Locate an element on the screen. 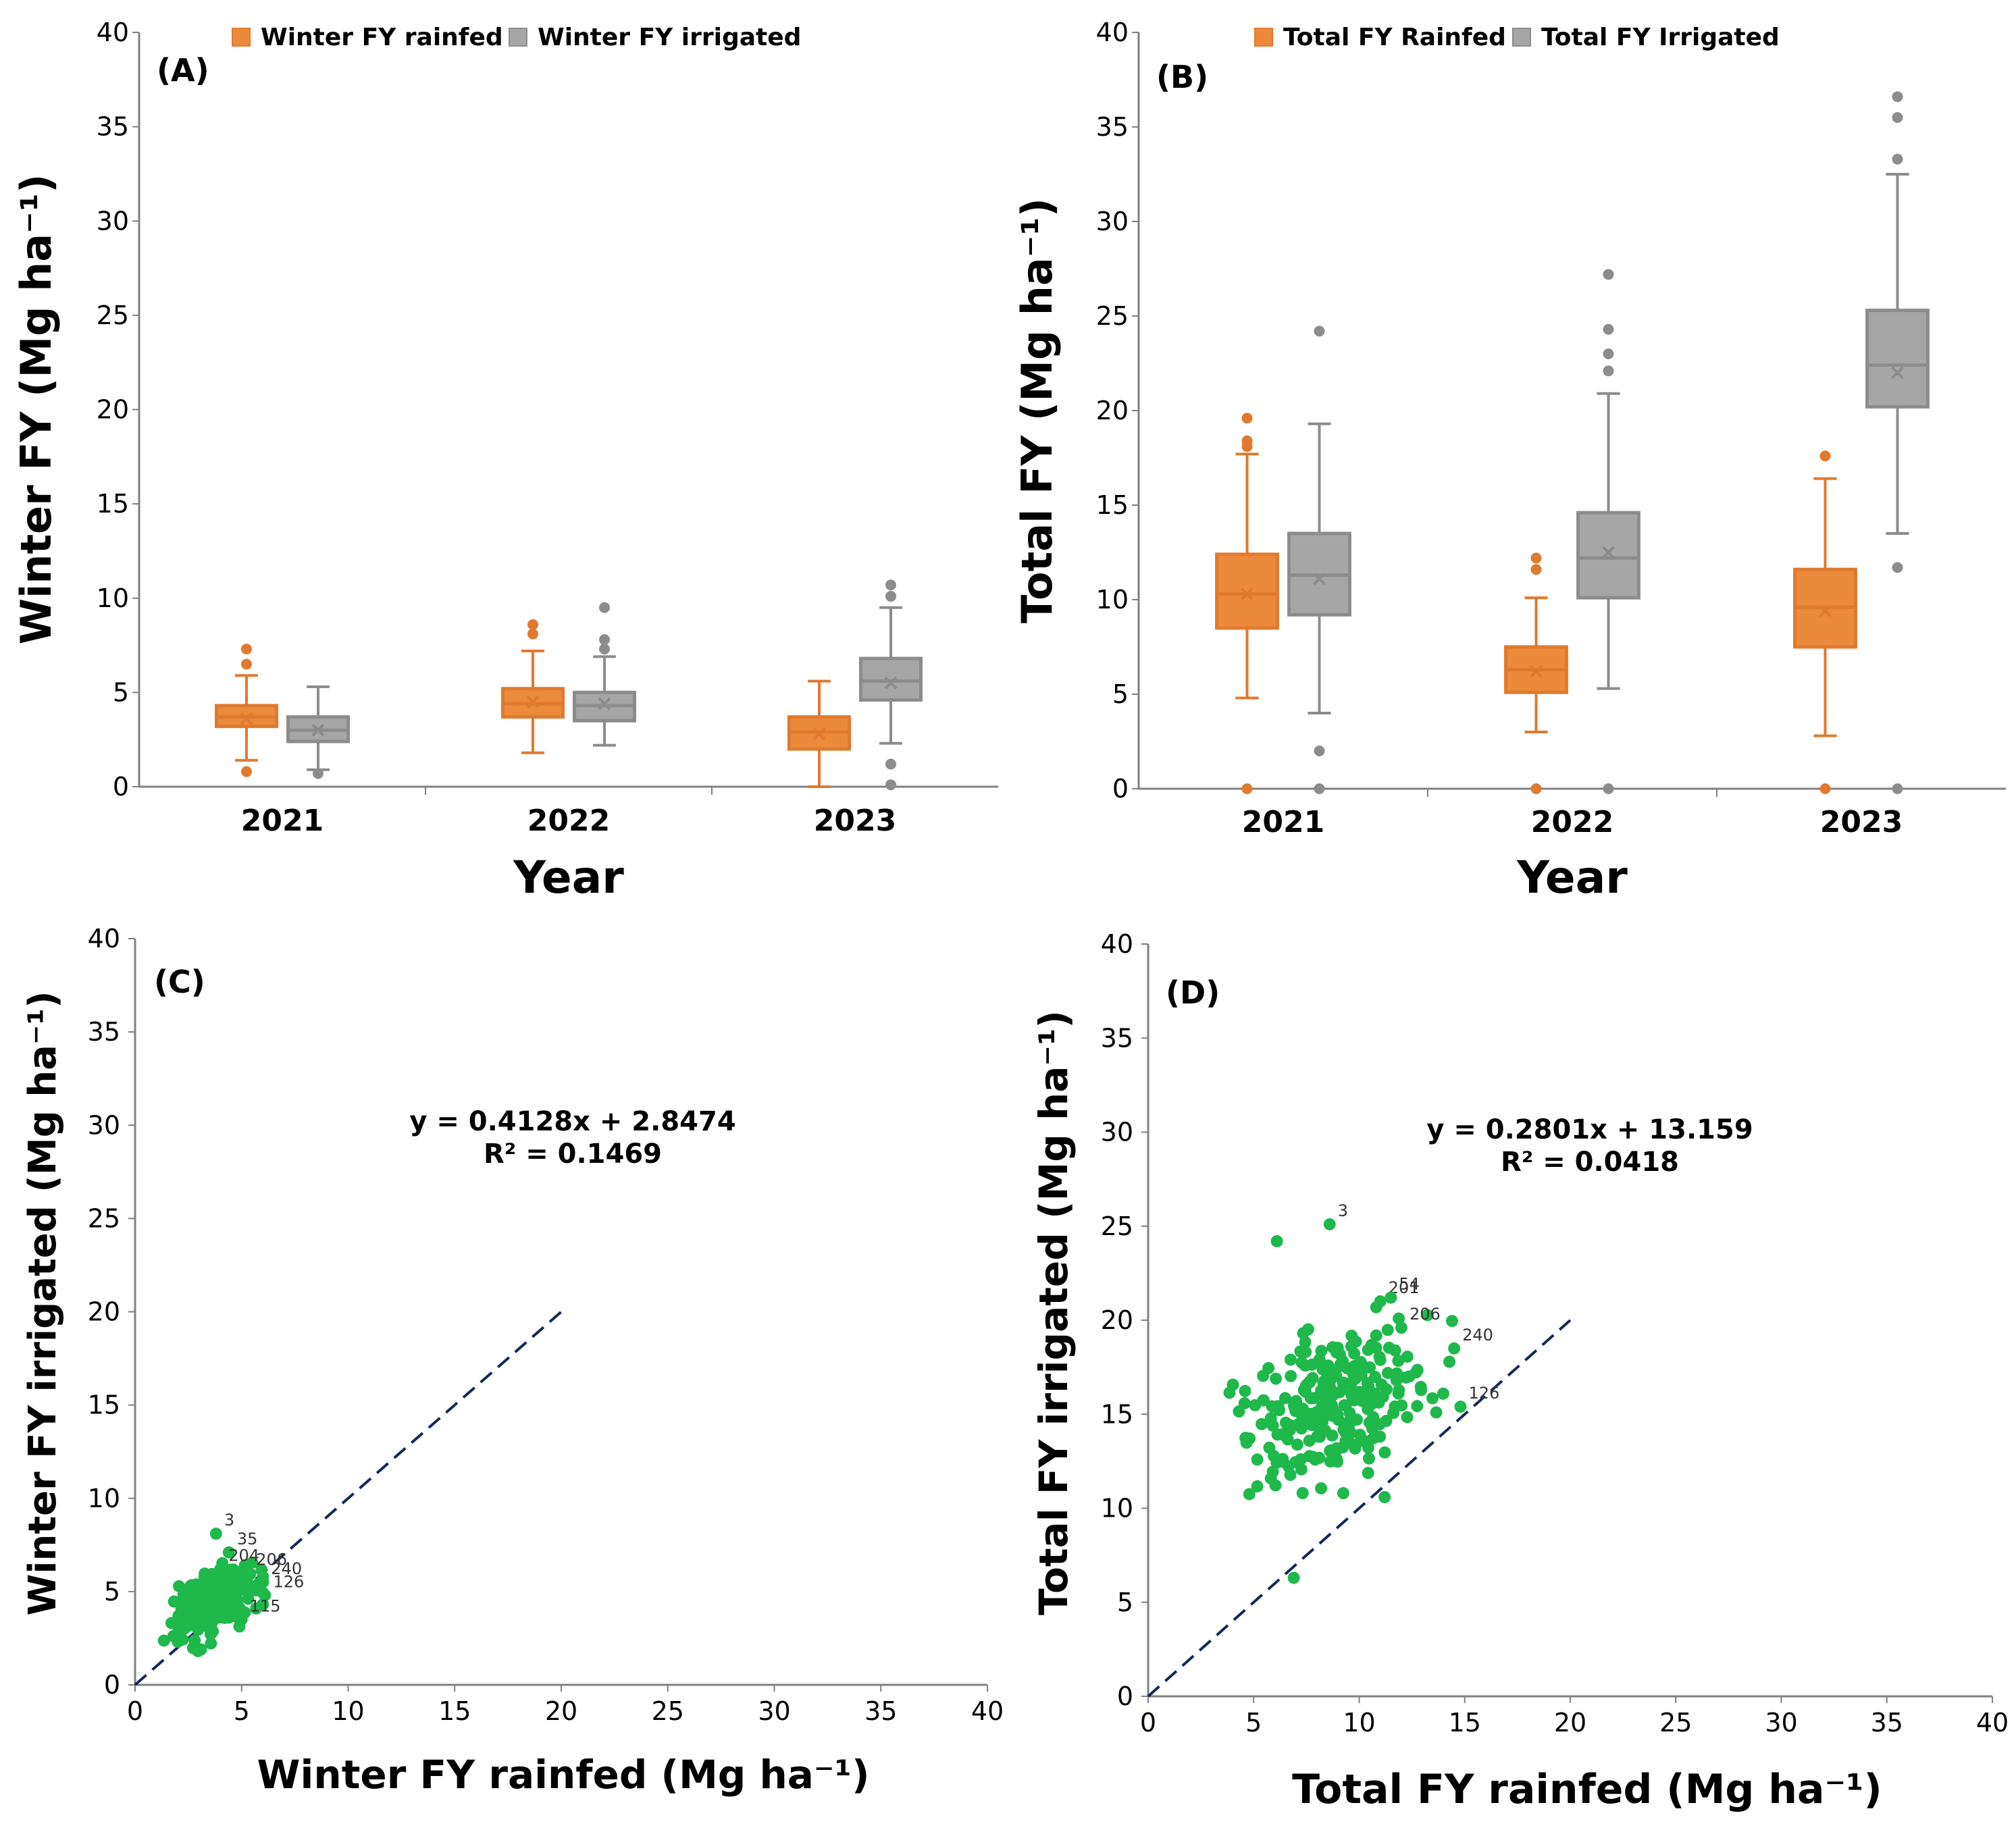 The image size is (2016, 1828). panel-b-x-axis-title: Year is located at coordinates (1572, 878).